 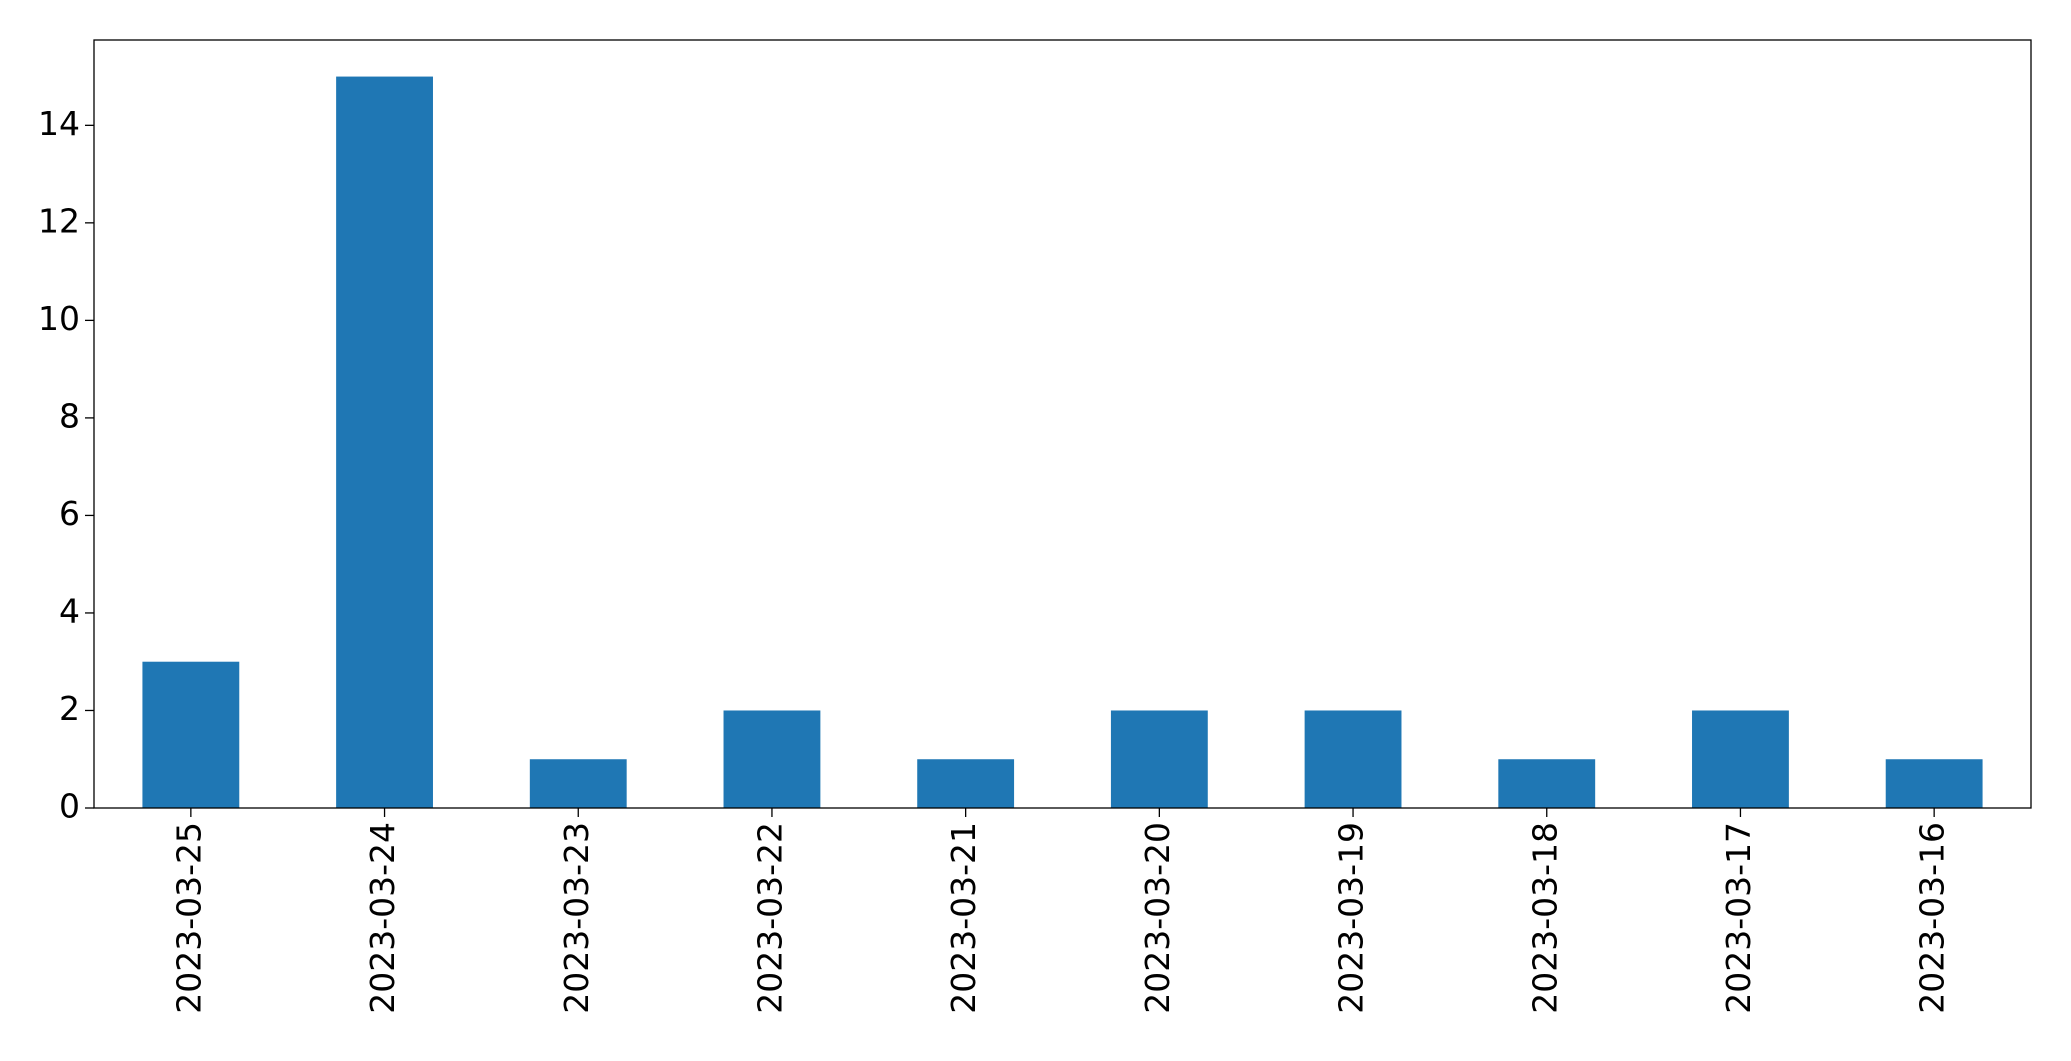 I want to click on y-tick-label: 8, so click(x=69, y=415).